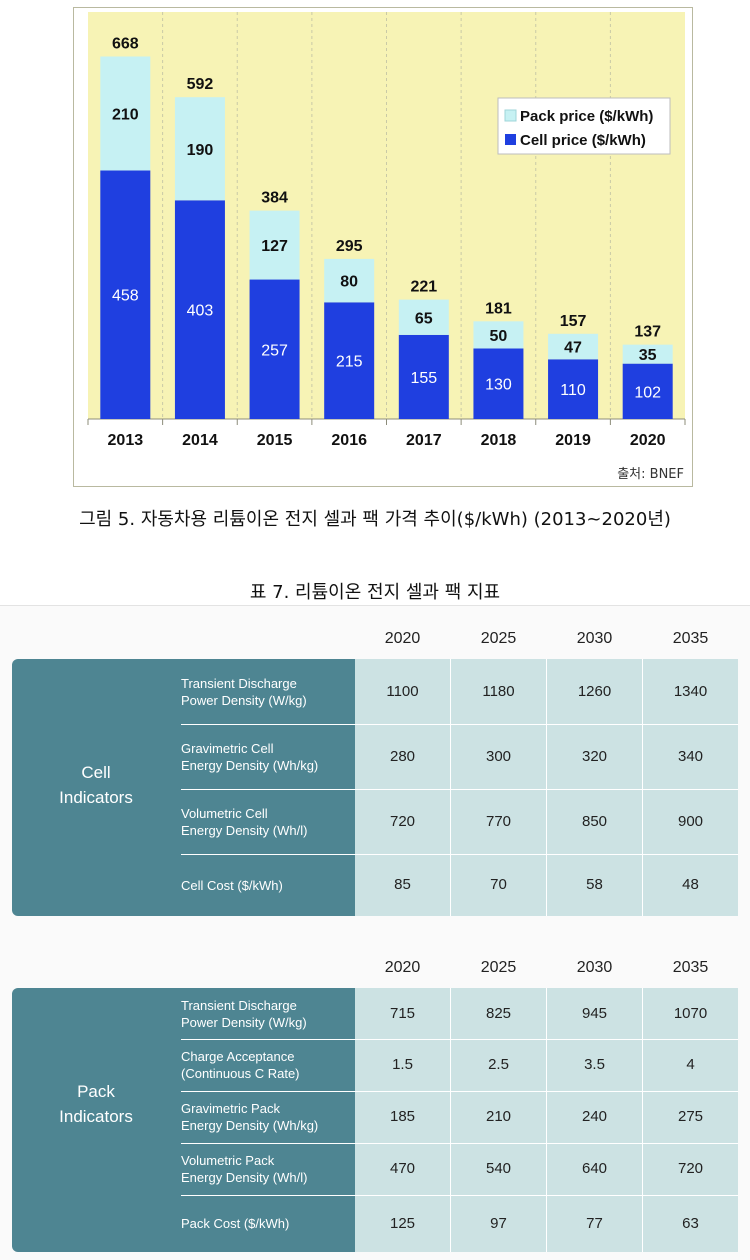 The image size is (750, 1260). I want to click on x-tick-label: 2015, so click(275, 440).